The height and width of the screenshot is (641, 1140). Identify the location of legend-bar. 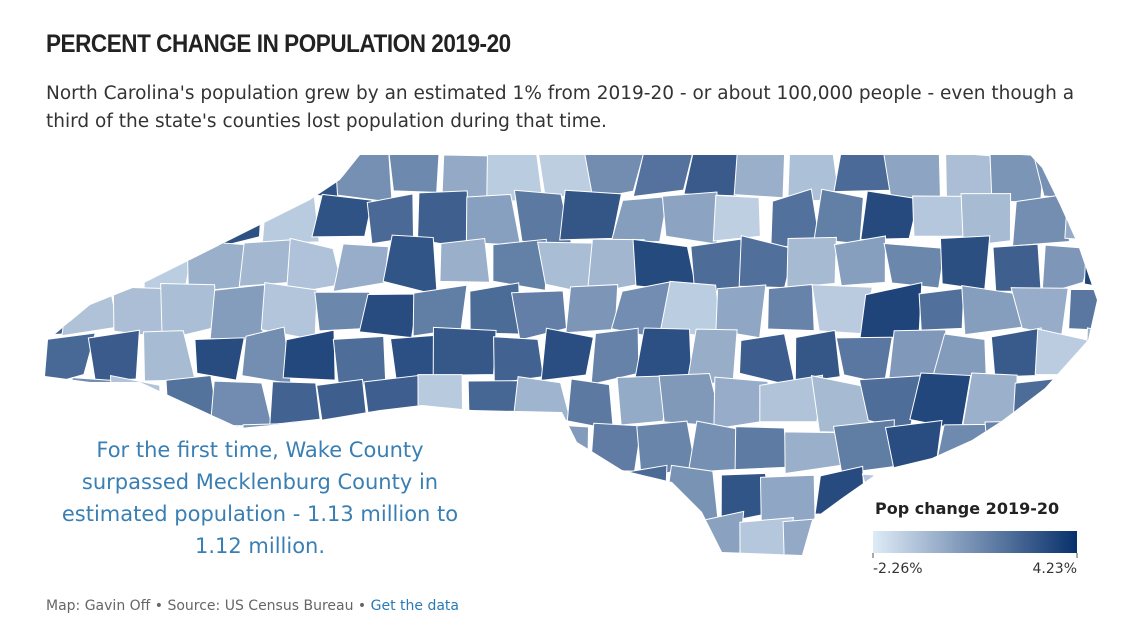
(975, 542).